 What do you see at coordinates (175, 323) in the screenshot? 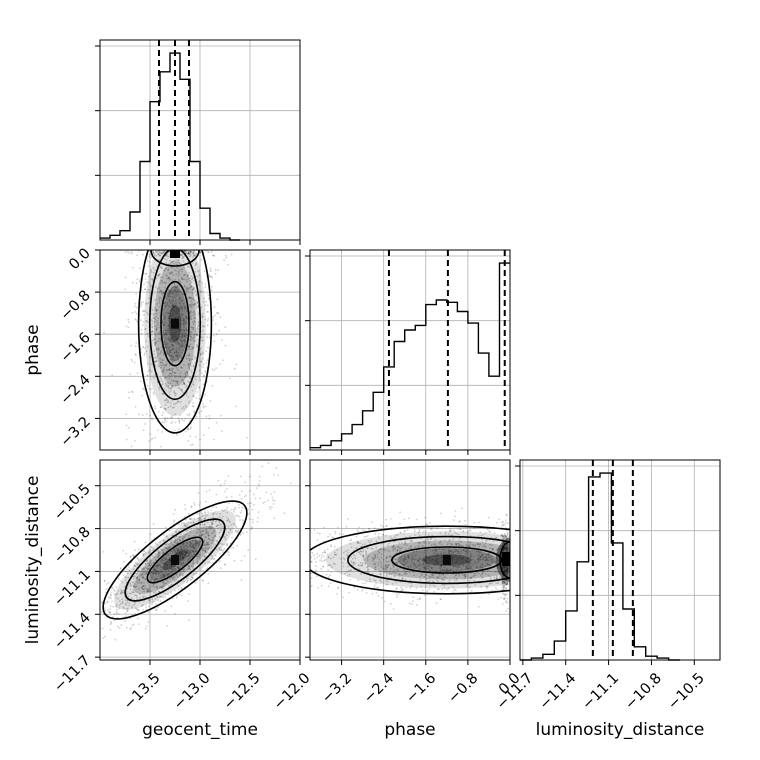
I see `density-peak` at bounding box center [175, 323].